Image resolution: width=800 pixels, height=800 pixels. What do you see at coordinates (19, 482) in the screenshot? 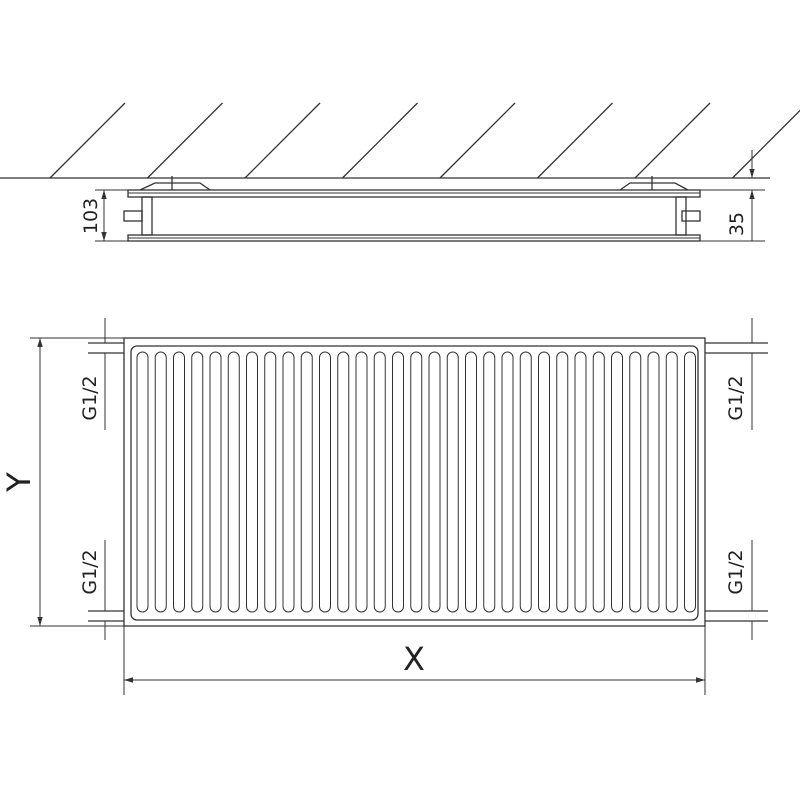
I see `height-label: Y` at bounding box center [19, 482].